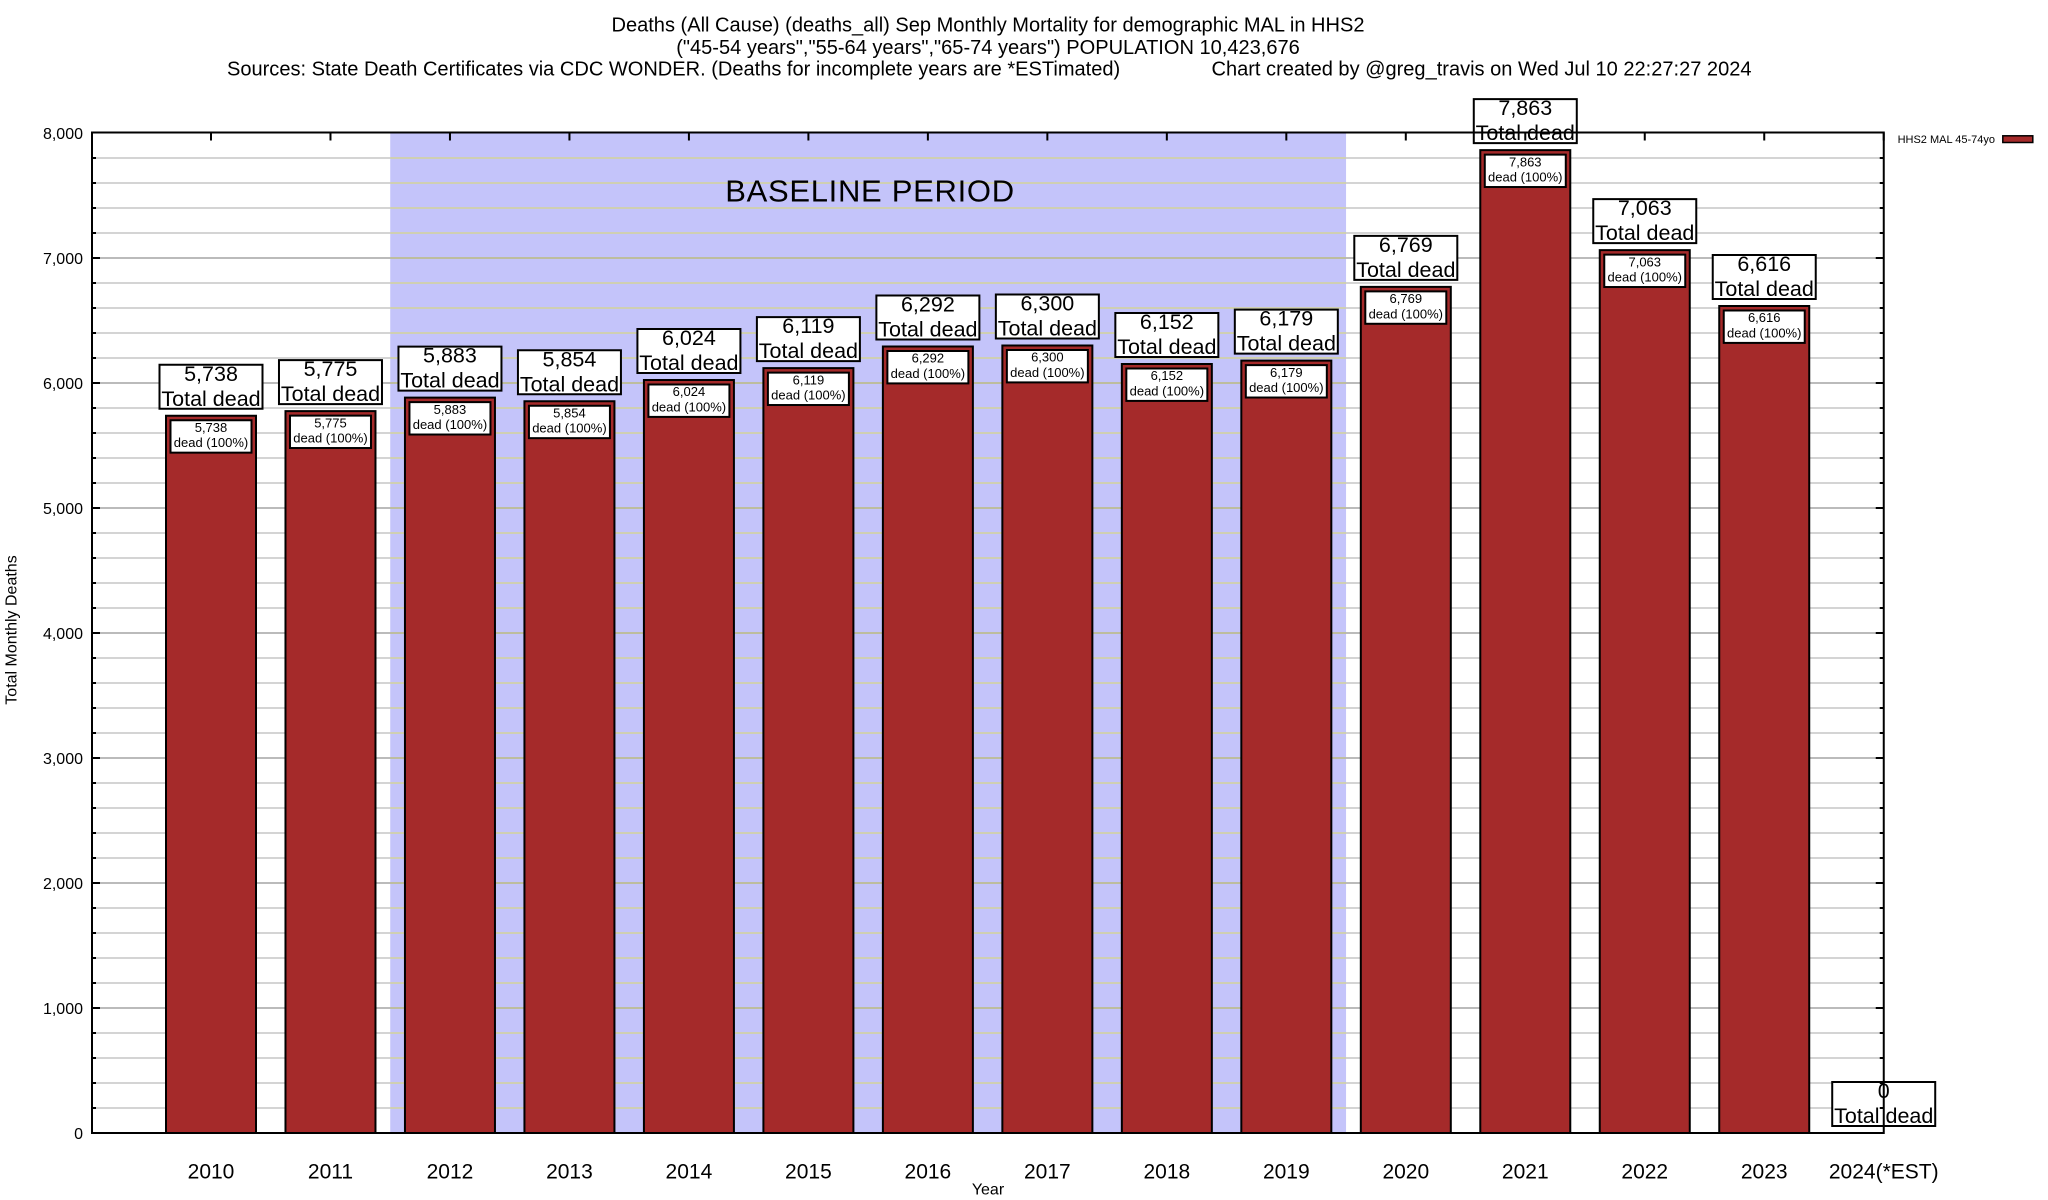  Describe the element at coordinates (1166, 1172) in the screenshot. I see `svg-text: 2018` at that location.